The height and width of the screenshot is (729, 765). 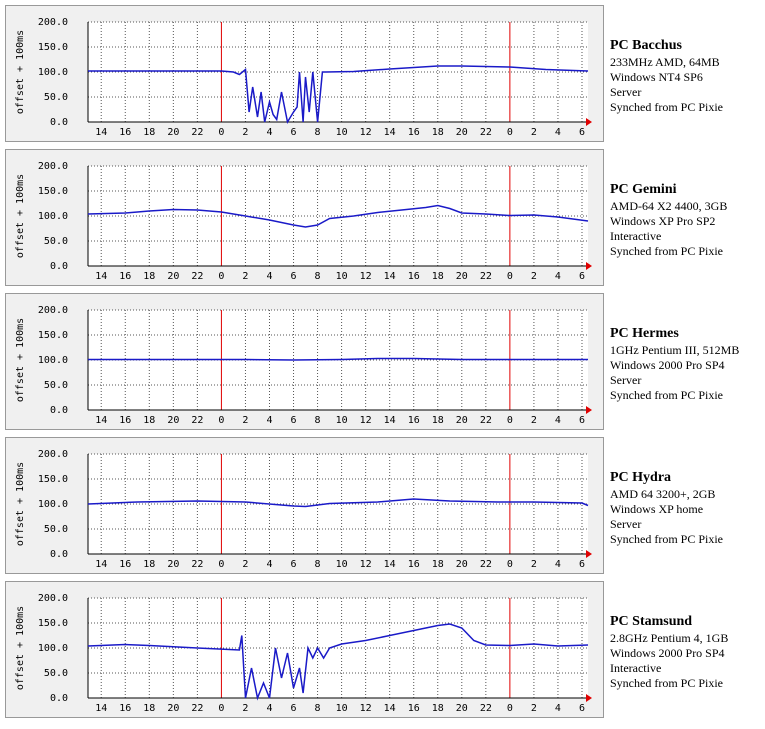 What do you see at coordinates (668, 206) in the screenshot?
I see `host-detail: AMD-64 X2 4400, 3GB` at bounding box center [668, 206].